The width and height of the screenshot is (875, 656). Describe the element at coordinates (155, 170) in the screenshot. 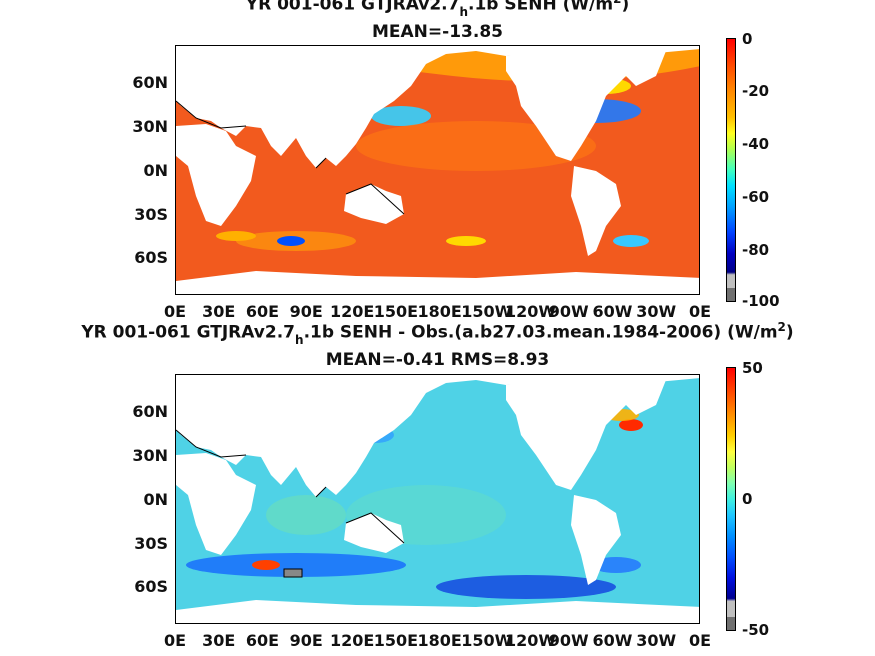

I see `panel1-ylab-0n: 0N` at that location.